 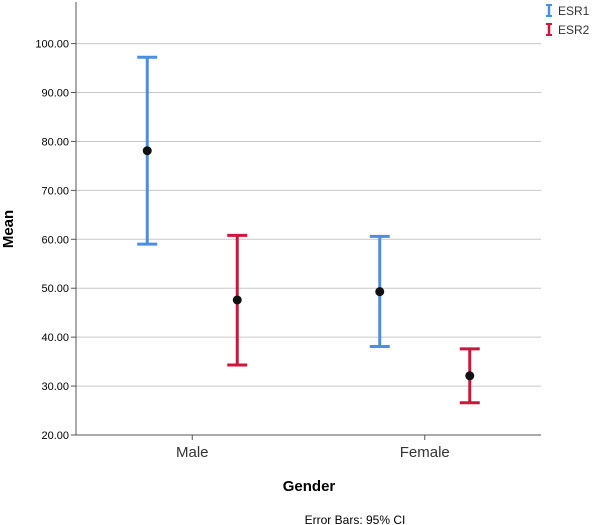 What do you see at coordinates (55, 338) in the screenshot?
I see `y-tick-label: 40.00` at bounding box center [55, 338].